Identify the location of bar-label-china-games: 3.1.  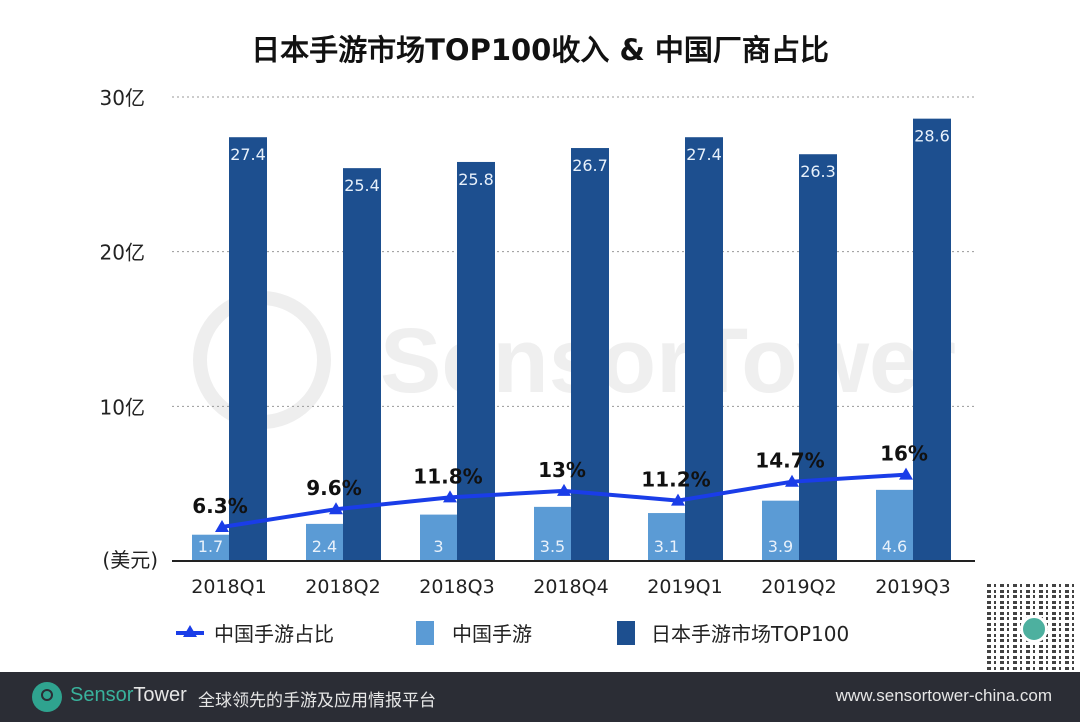
(666, 546).